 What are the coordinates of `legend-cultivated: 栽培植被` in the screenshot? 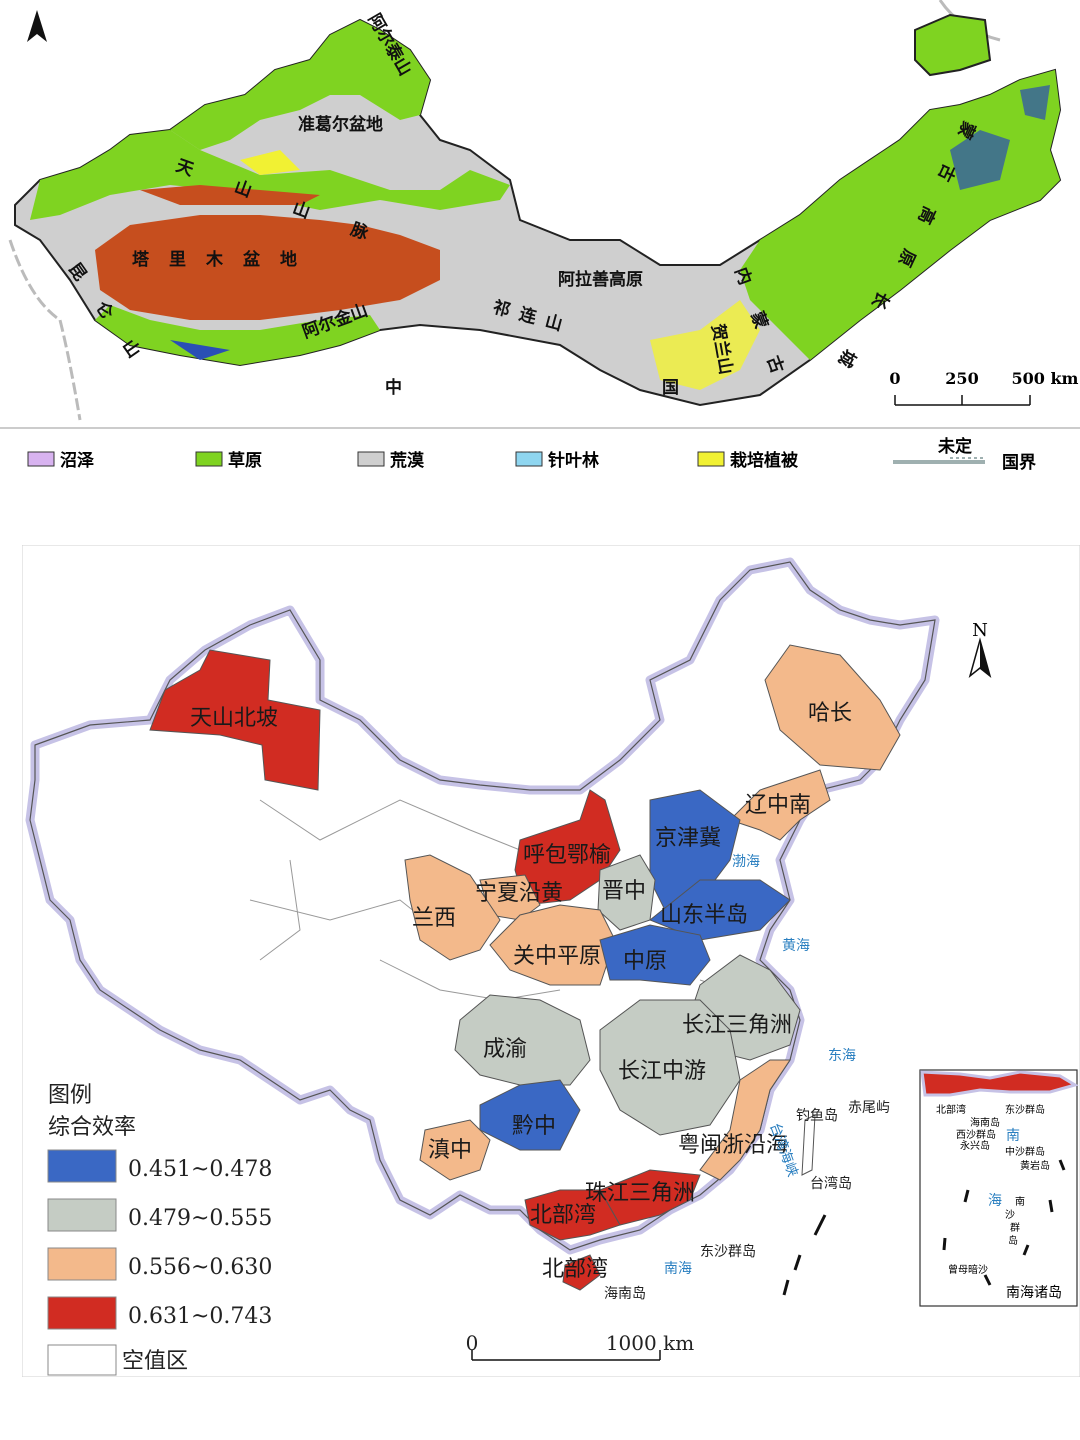 It's located at (747, 460).